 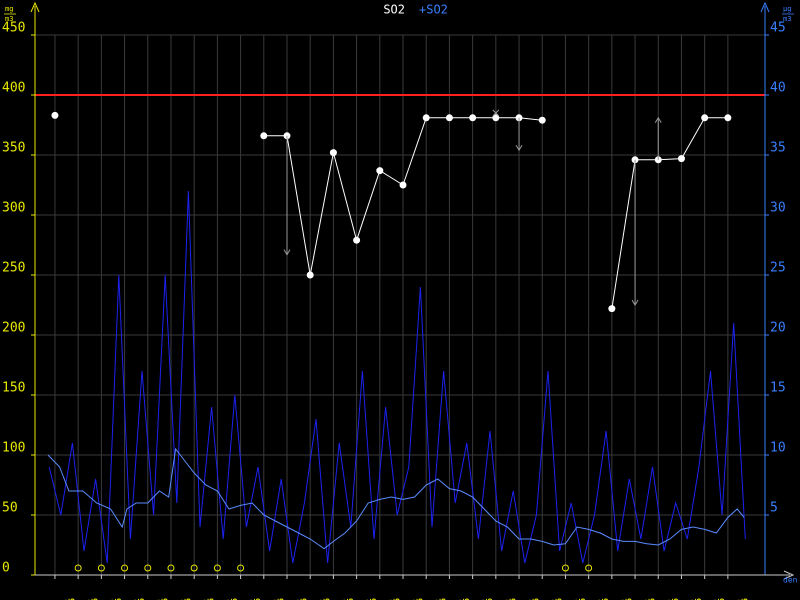 I want to click on x-tick-label: 4.4., so click(x=156, y=599).